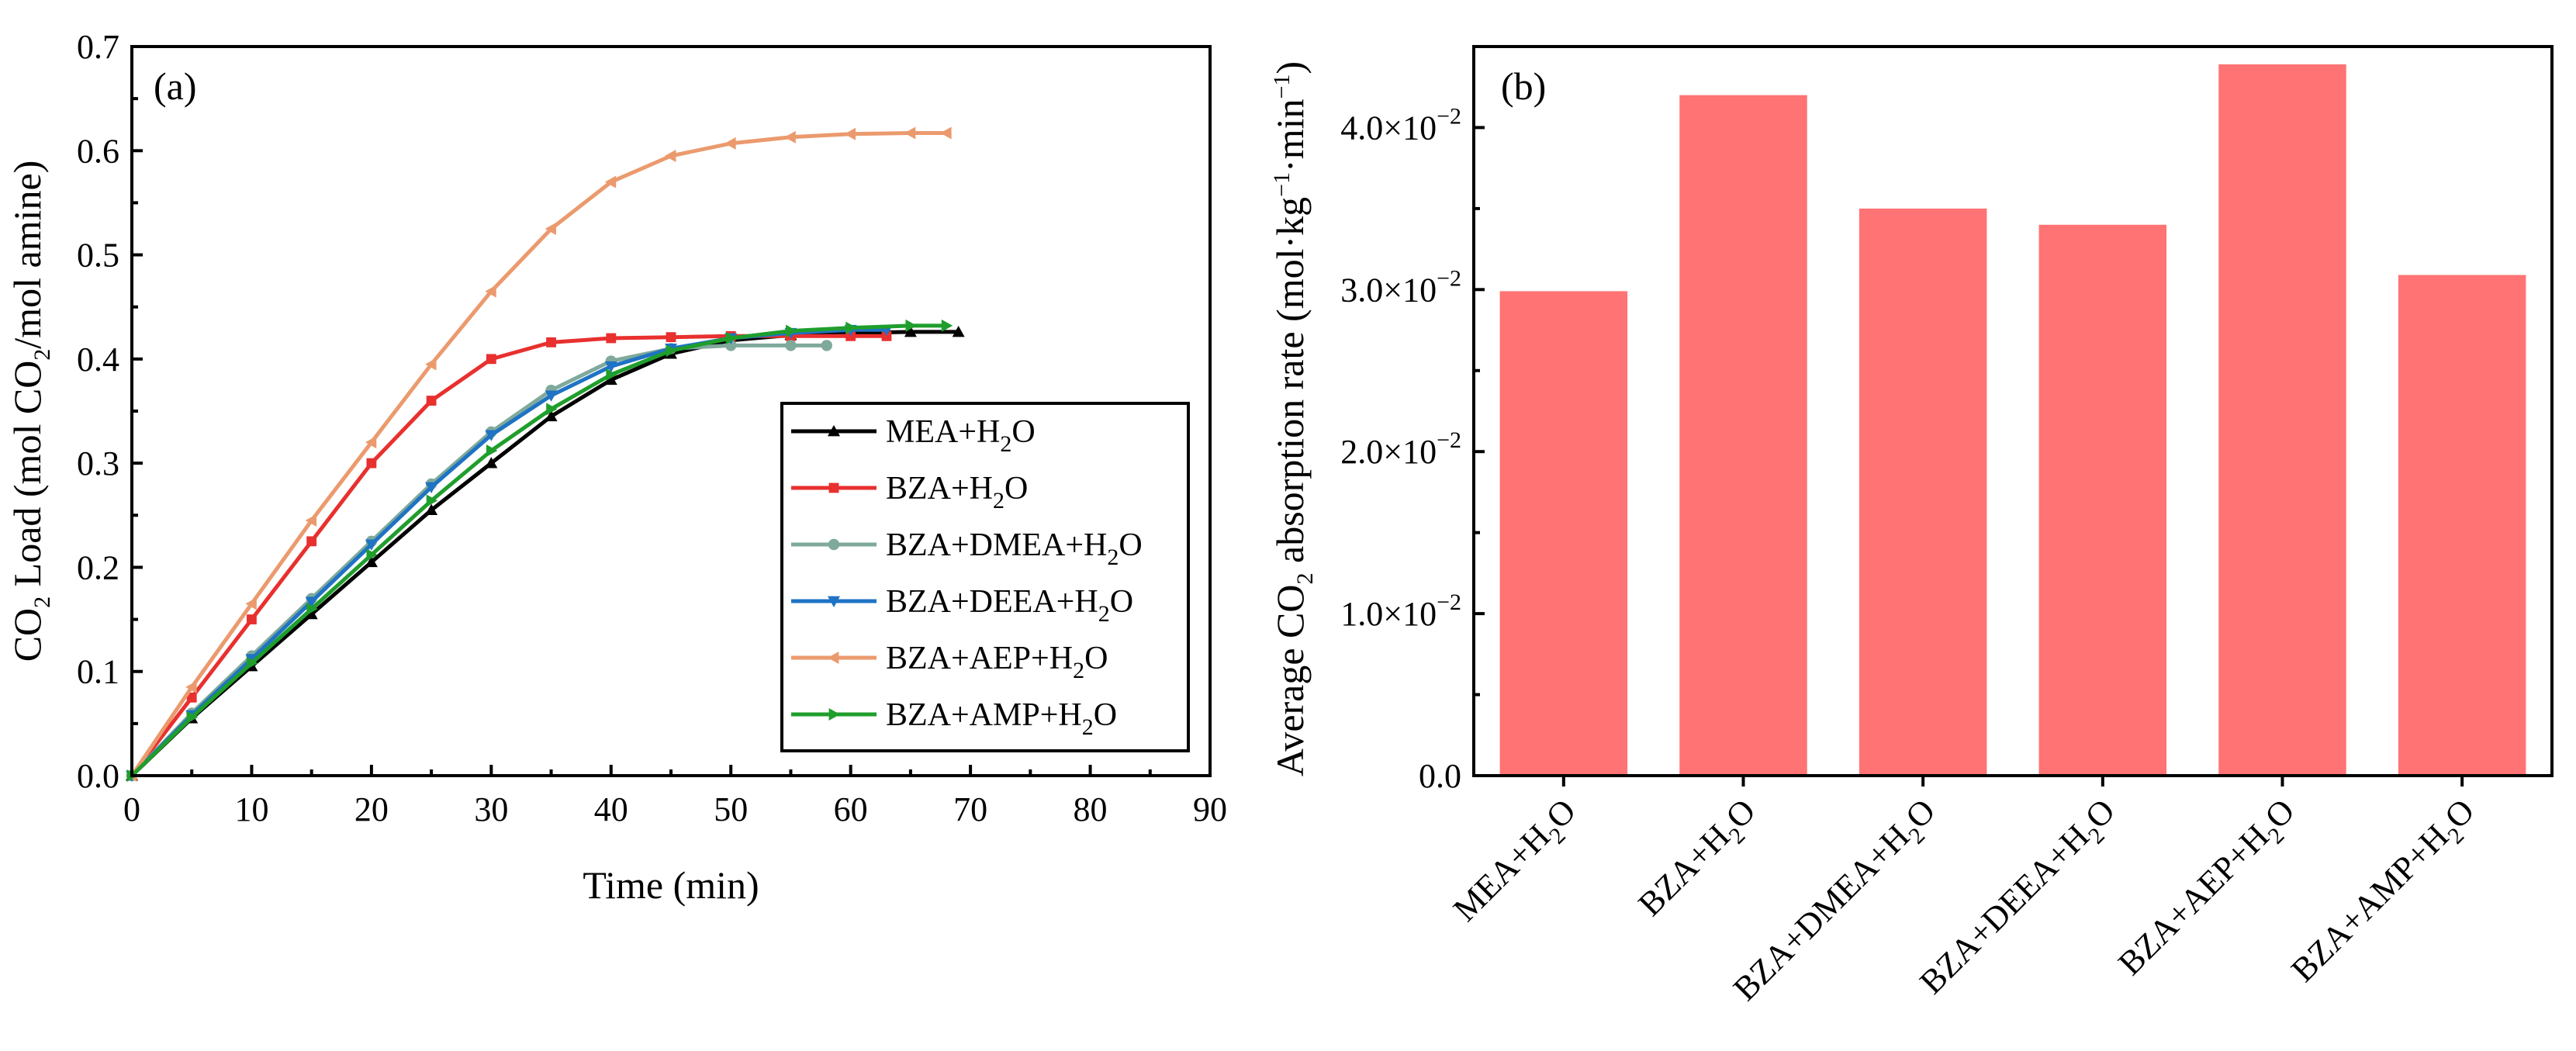 Image resolution: width=2576 pixels, height=1051 pixels. I want to click on a-legend-marker-bza, so click(833, 487).